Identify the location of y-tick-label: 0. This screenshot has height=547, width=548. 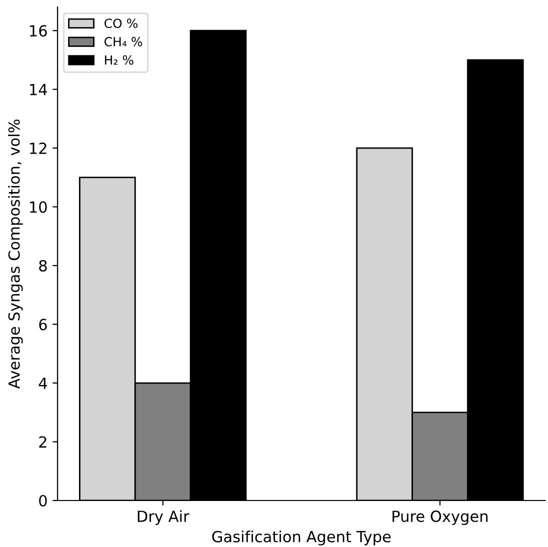
(43, 500).